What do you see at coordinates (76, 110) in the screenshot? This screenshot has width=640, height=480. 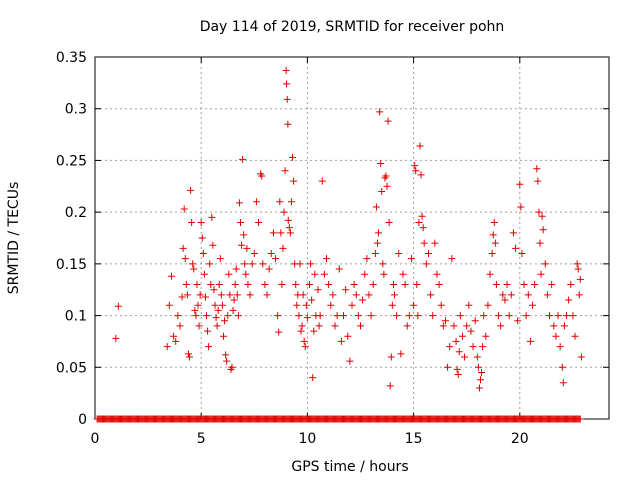 I see `y-tick-label: 0.3` at bounding box center [76, 110].